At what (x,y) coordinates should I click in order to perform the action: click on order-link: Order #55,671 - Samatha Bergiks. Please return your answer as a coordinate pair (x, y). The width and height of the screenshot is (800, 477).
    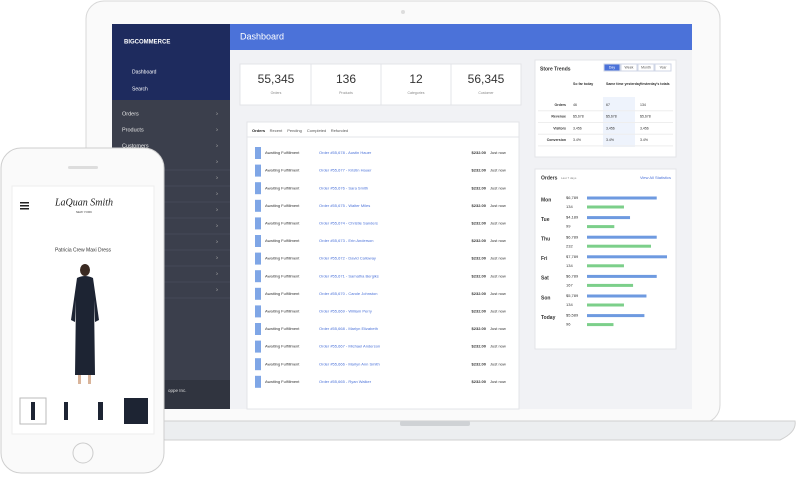
    Looking at the image, I should click on (349, 275).